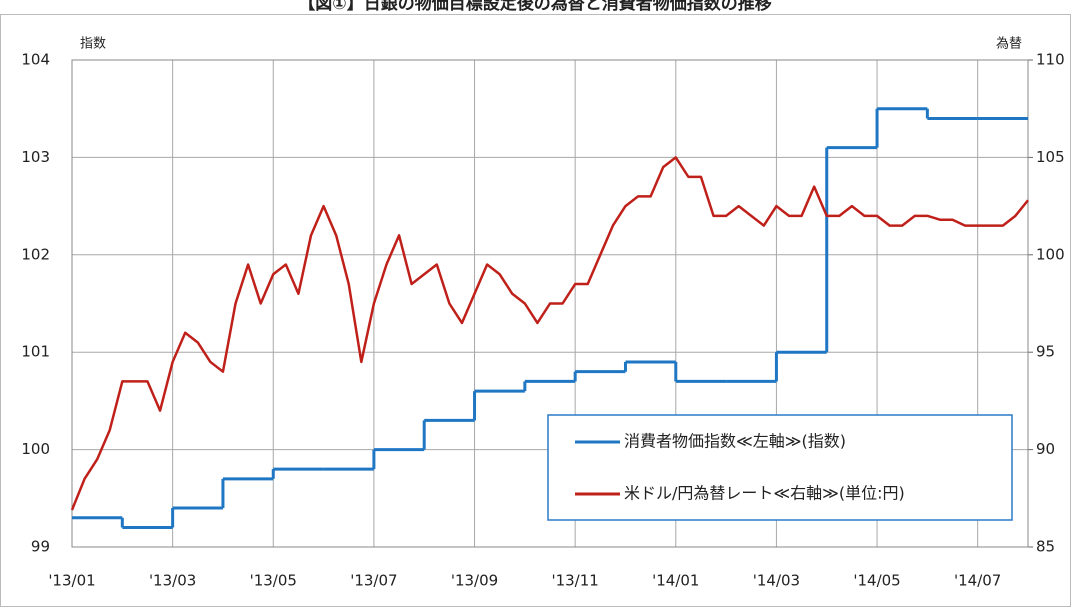 Image resolution: width=1071 pixels, height=611 pixels. I want to click on y-tick-label: 101, so click(35, 352).